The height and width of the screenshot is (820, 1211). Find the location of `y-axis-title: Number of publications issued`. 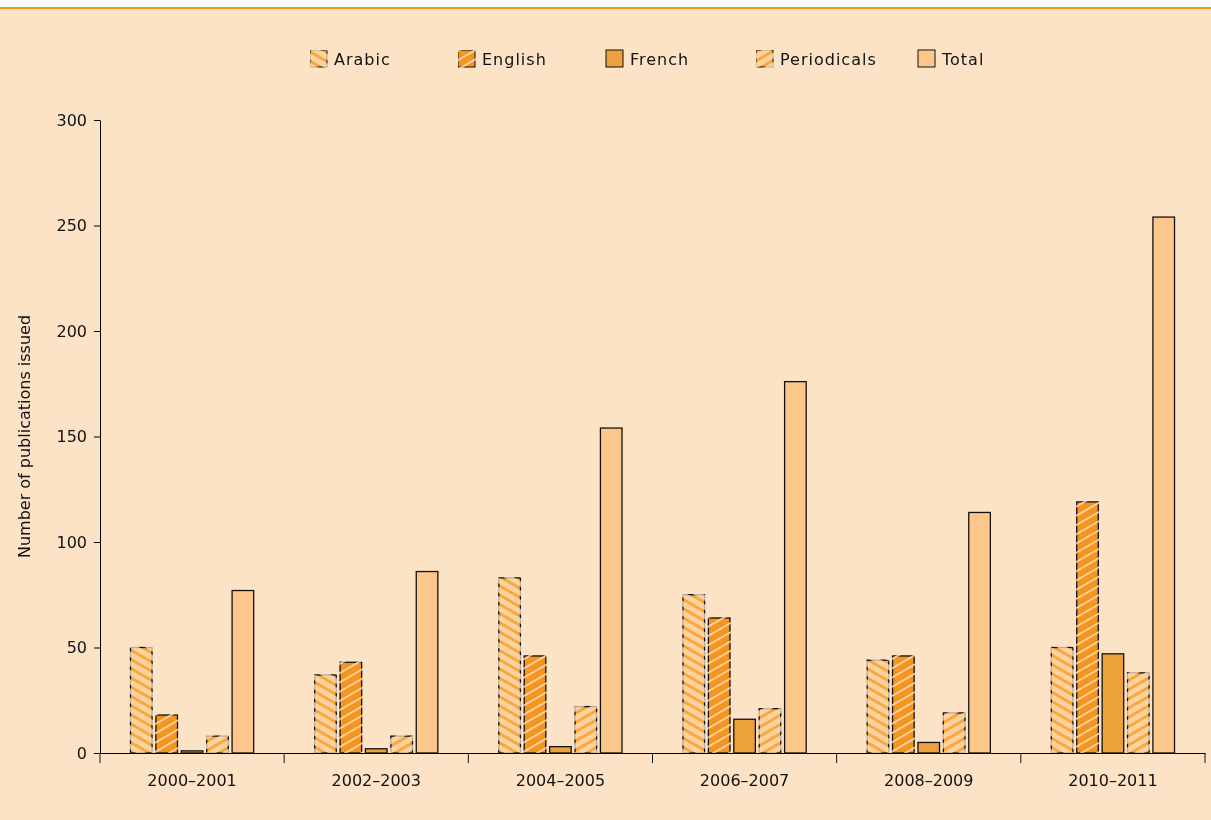

y-axis-title: Number of publications issued is located at coordinates (24, 436).